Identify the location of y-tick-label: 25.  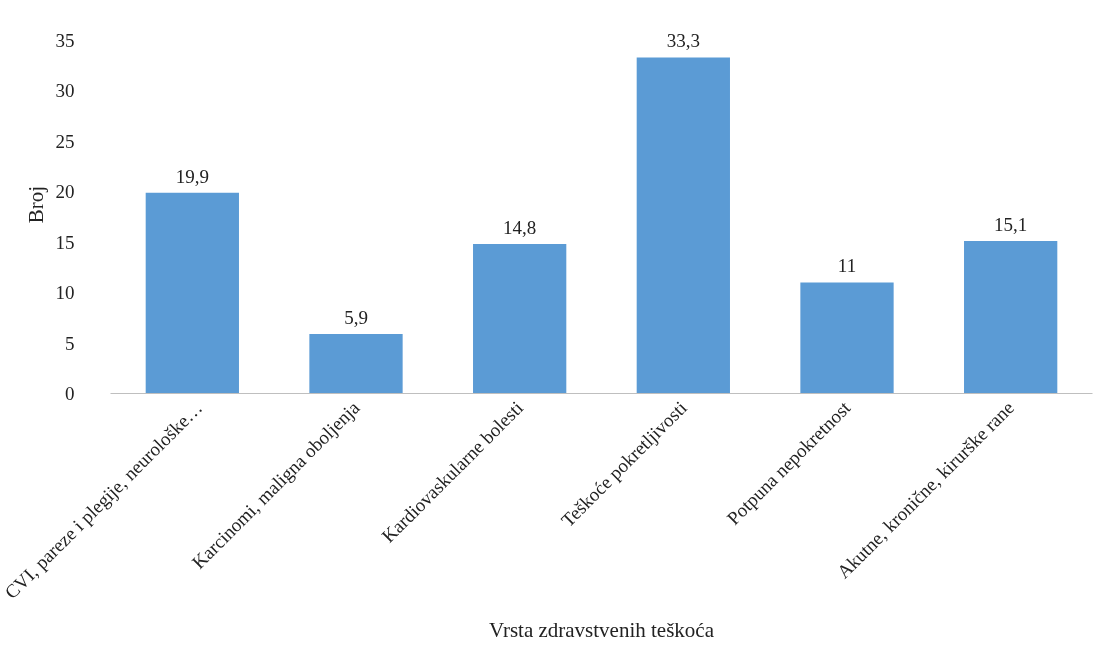
(65, 141).